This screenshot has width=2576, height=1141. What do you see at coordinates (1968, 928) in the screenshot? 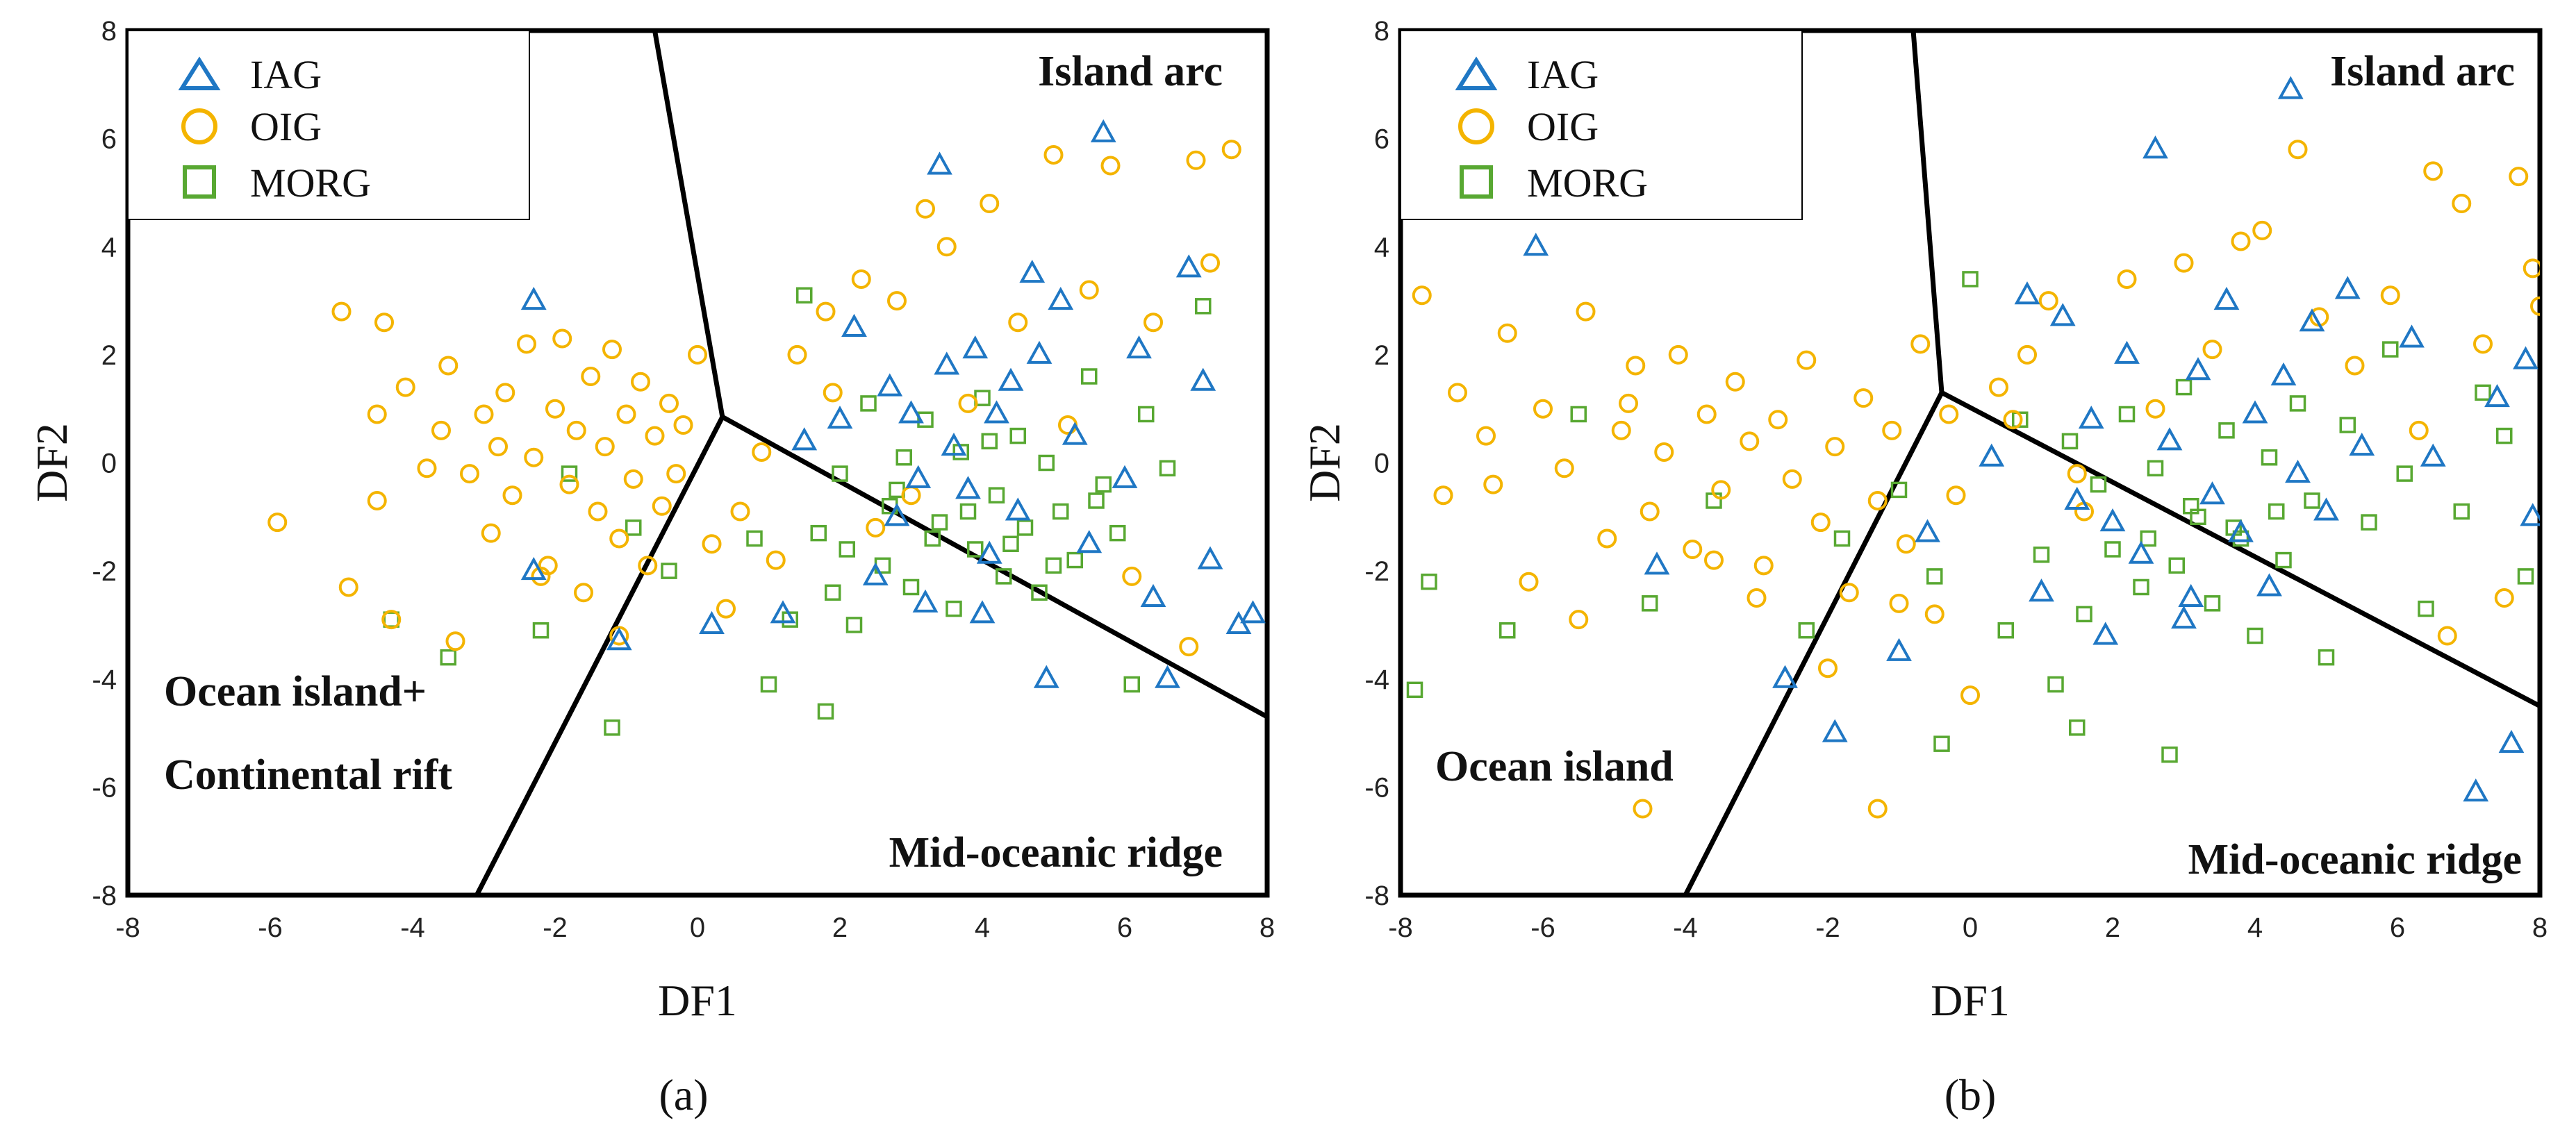
I see `x-tick-labels: -8 -6 -4 -2 0 2 4 6 8` at bounding box center [1968, 928].